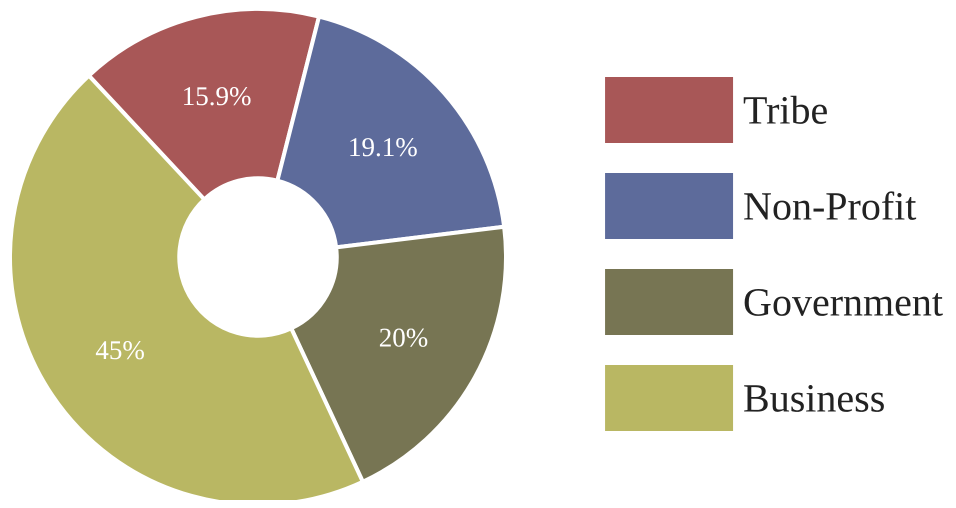 The image size is (956, 508). I want to click on legend-label: Non-Profit, so click(829, 206).